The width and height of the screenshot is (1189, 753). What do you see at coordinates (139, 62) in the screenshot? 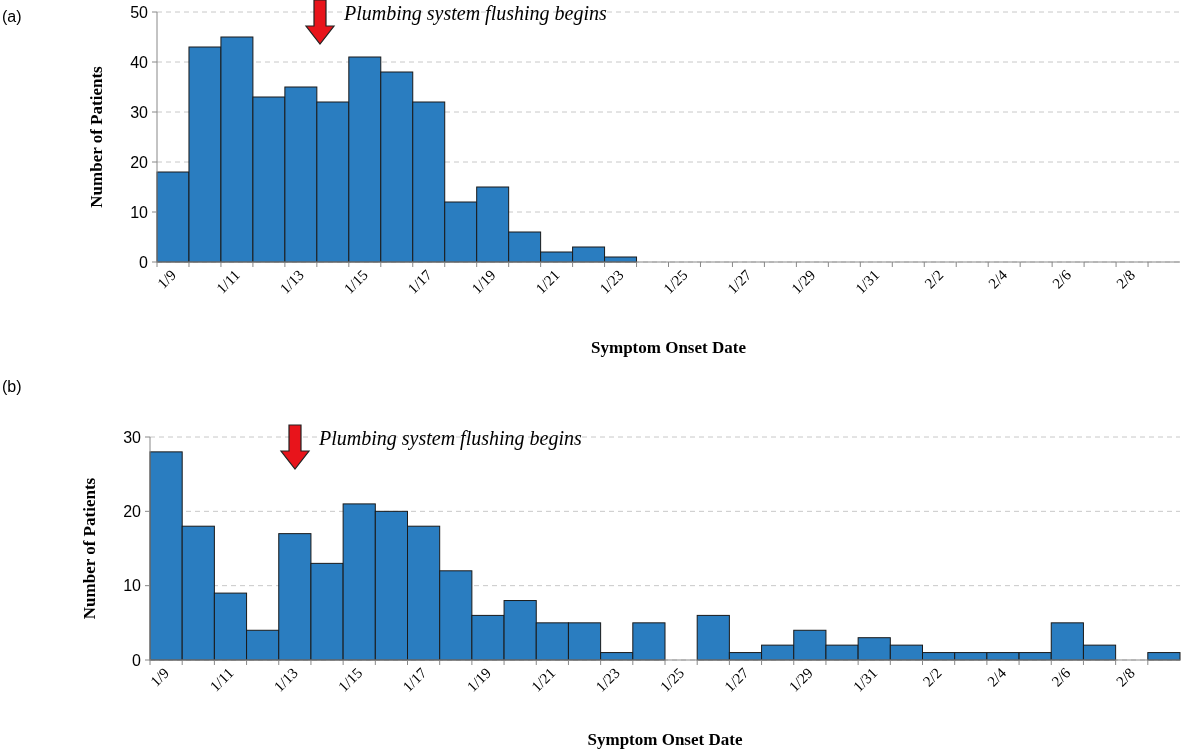
I see `y-tick-label: 40` at bounding box center [139, 62].